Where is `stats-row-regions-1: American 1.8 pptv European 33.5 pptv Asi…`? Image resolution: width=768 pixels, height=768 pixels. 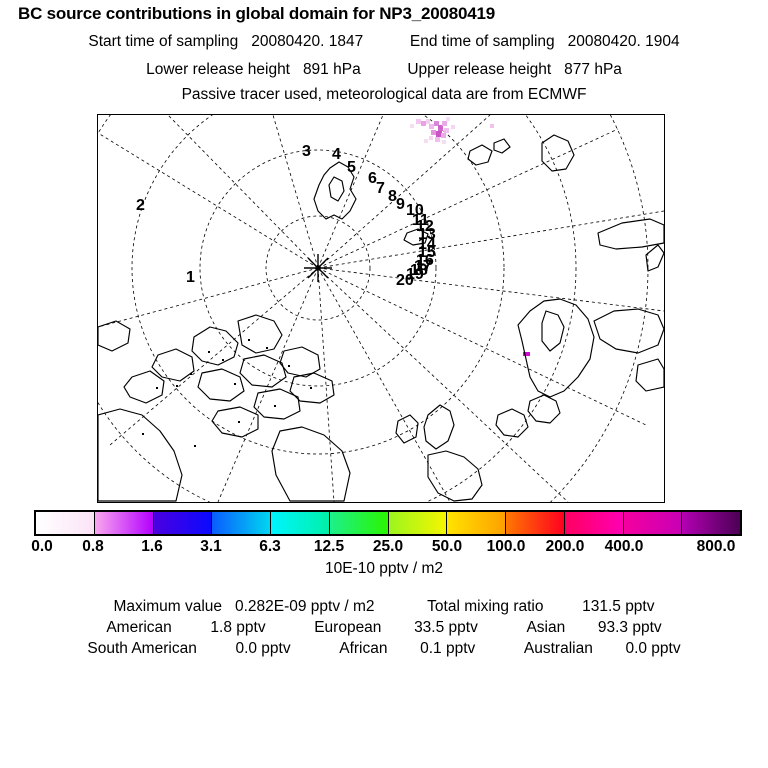
stats-row-regions-1: American 1.8 pptv European 33.5 pptv Asi… is located at coordinates (384, 627).